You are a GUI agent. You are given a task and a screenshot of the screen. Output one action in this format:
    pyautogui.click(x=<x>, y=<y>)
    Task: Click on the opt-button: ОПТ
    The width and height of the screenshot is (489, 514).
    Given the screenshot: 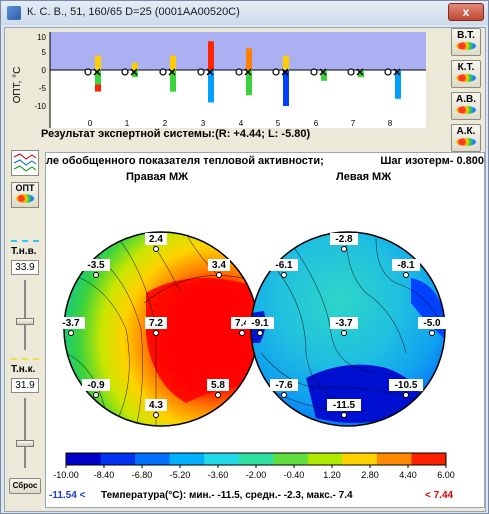 What is the action you would take?
    pyautogui.click(x=25, y=195)
    